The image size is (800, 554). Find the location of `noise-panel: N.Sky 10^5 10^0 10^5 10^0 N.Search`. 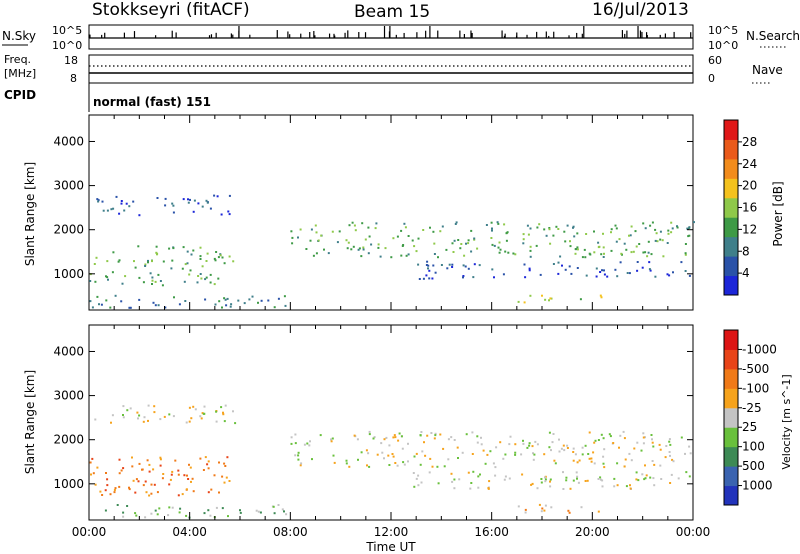

noise-panel: N.Sky 10^5 10^0 10^5 10^0 N.Search is located at coordinates (401, 38).